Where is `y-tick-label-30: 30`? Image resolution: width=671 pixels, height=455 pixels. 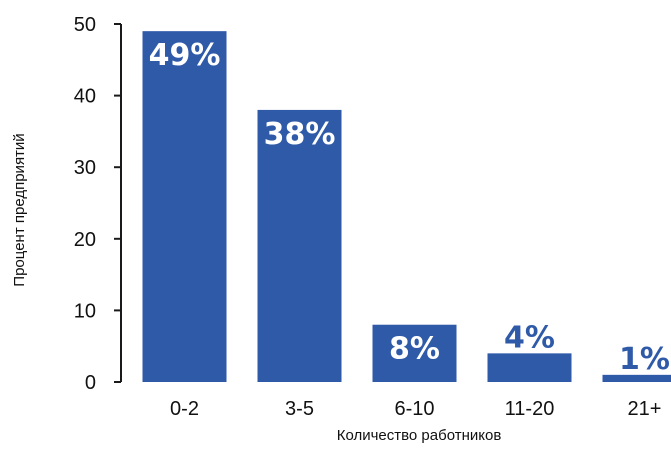 y-tick-label-30: 30 is located at coordinates (85, 168).